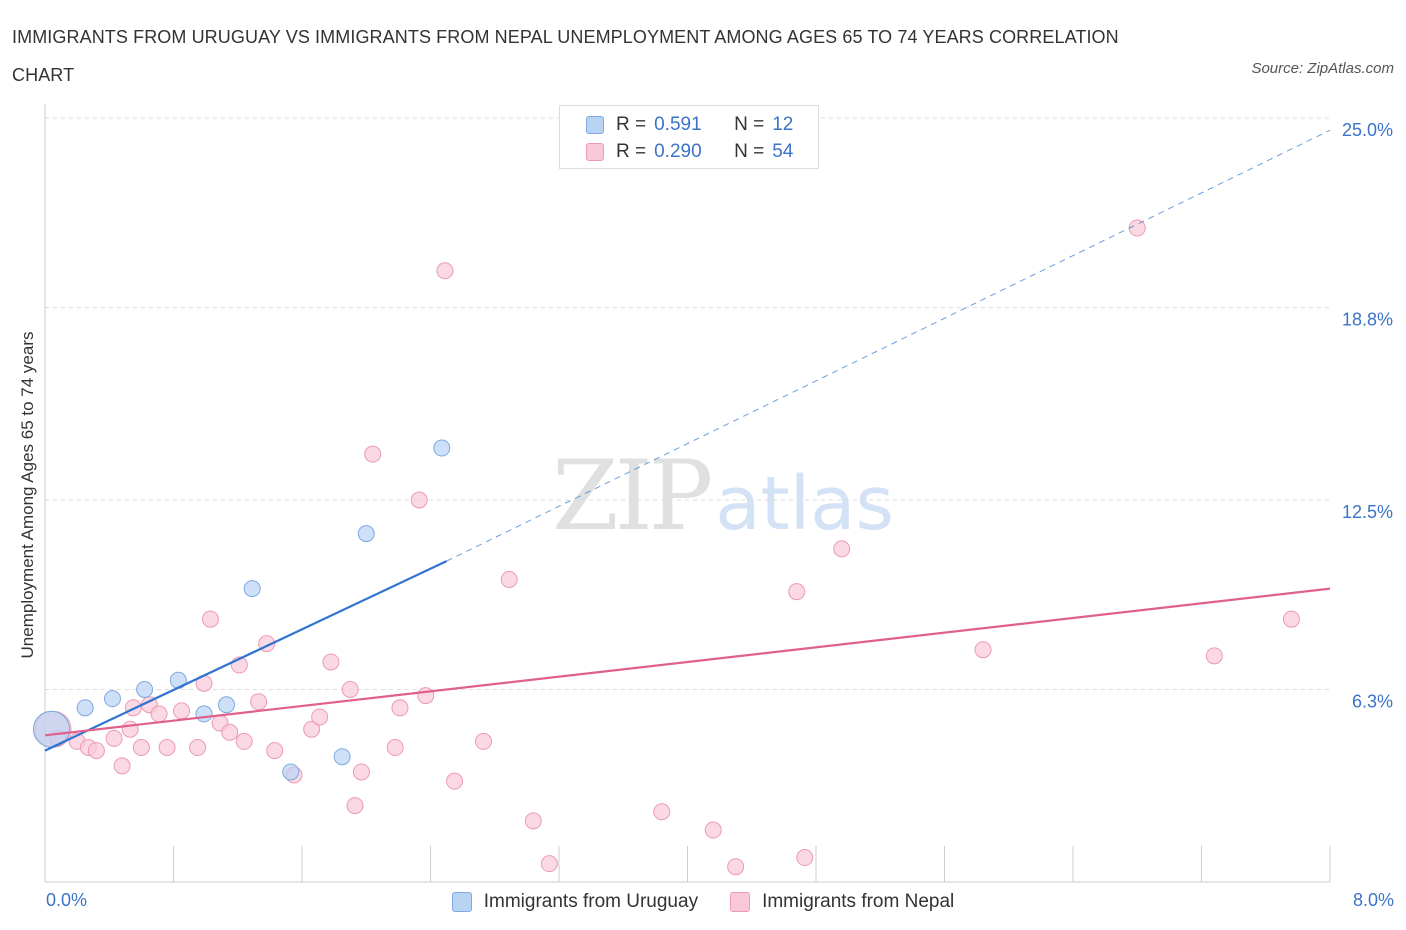 The width and height of the screenshot is (1406, 930). What do you see at coordinates (783, 151) in the screenshot?
I see `legend-n-value: 54` at bounding box center [783, 151].